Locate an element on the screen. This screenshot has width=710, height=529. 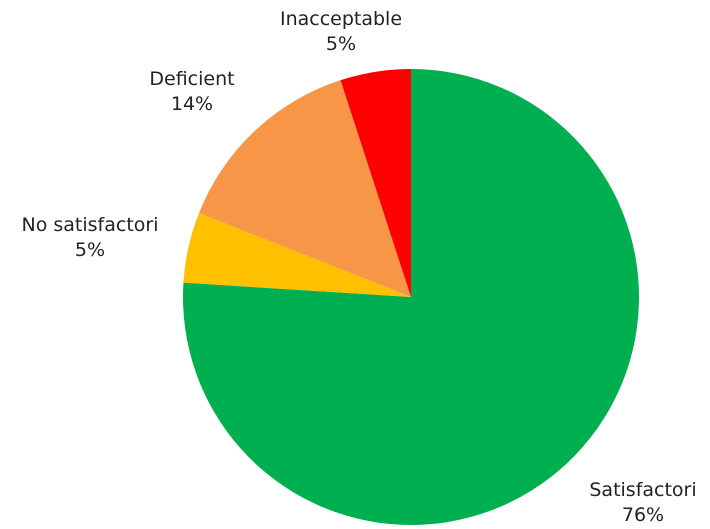
slice-label-name: No satisfactori is located at coordinates (90, 225).